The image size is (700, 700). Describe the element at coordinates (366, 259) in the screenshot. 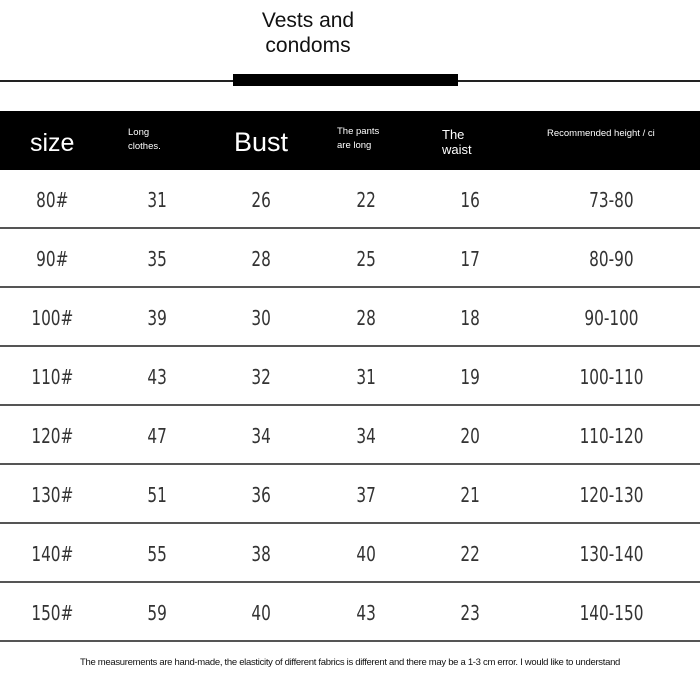

I see `cell-pants: 25` at that location.